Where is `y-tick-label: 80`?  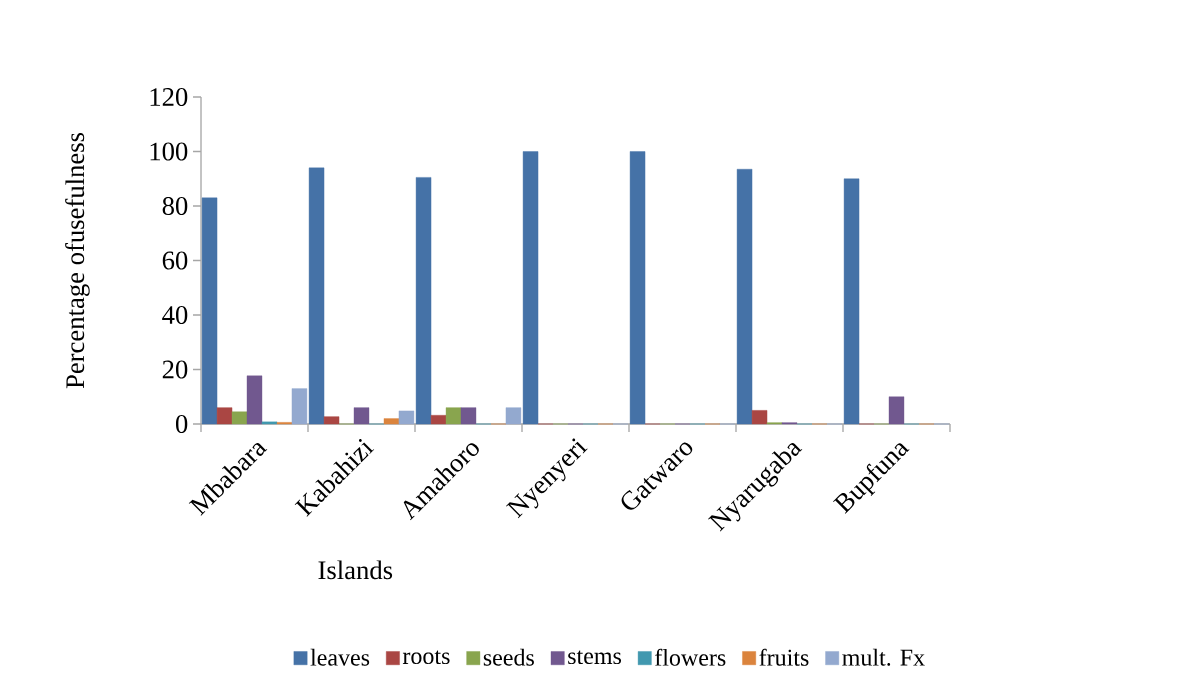
y-tick-label: 80 is located at coordinates (175, 206).